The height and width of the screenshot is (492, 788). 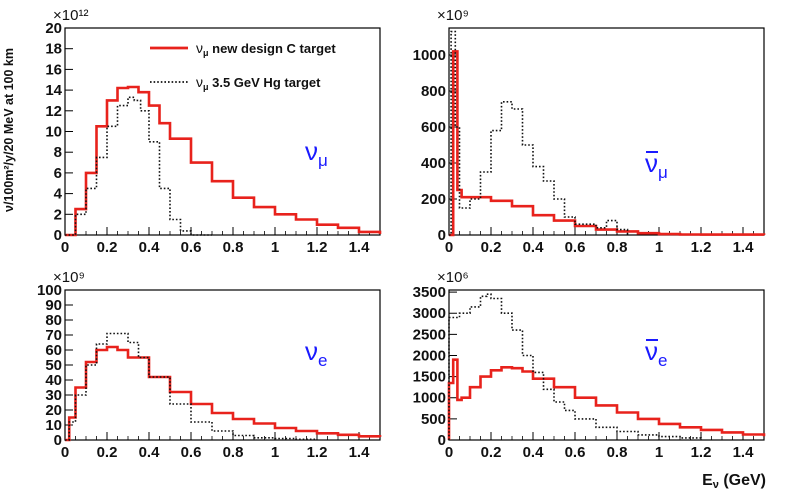 What do you see at coordinates (53, 111) in the screenshot?
I see `y-tick-label: 12` at bounding box center [53, 111].